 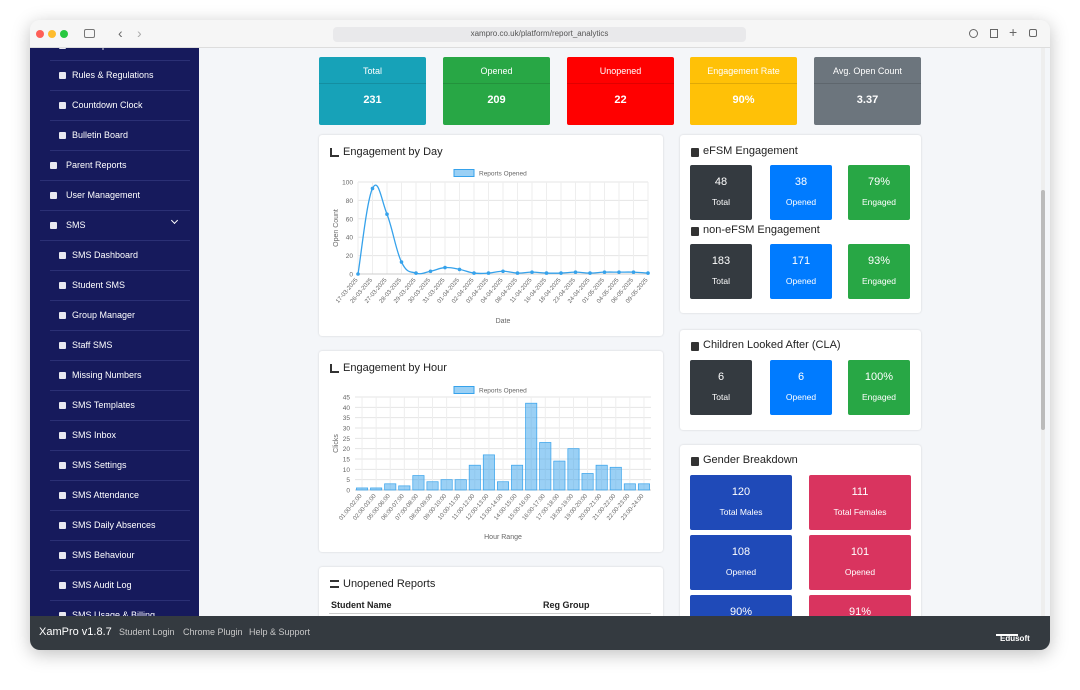 What do you see at coordinates (503, 391) in the screenshot?
I see `legend-label: Reports Opened` at bounding box center [503, 391].